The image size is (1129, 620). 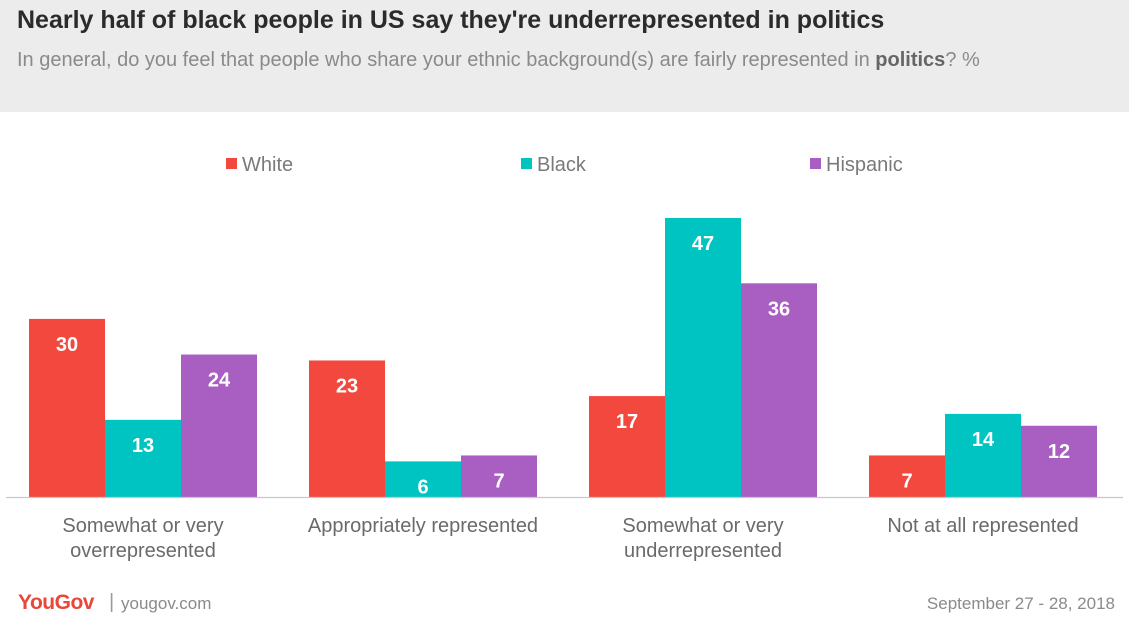 I want to click on data-label-hispanic-3: 12, so click(x=1059, y=452).